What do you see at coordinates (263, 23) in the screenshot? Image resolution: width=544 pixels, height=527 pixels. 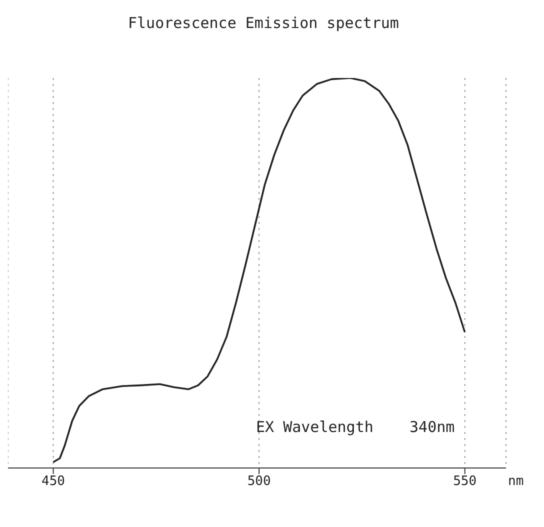 I see `chart-title: Fluorescence Emission spectrum` at bounding box center [263, 23].